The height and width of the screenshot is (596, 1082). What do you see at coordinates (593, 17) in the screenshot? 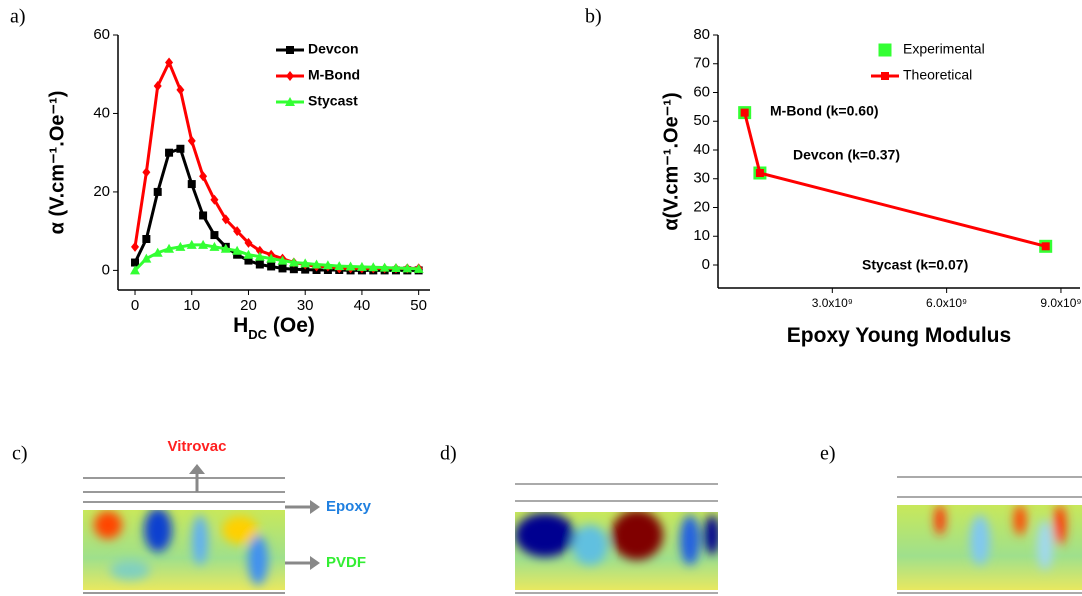
I see `panel-label: b)` at bounding box center [593, 17].